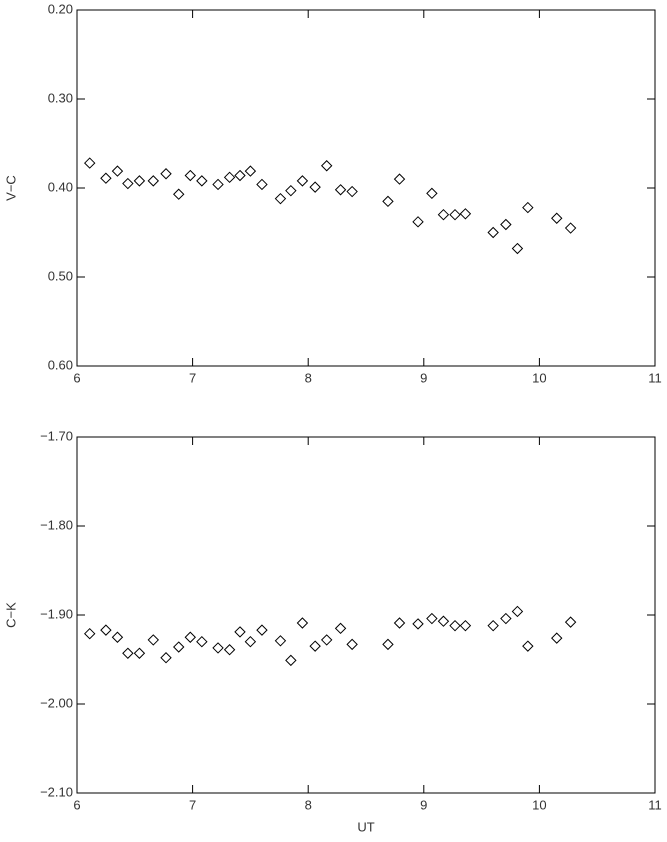 The image size is (667, 842). I want to click on y-tick-label: 0.20, so click(60, 8).